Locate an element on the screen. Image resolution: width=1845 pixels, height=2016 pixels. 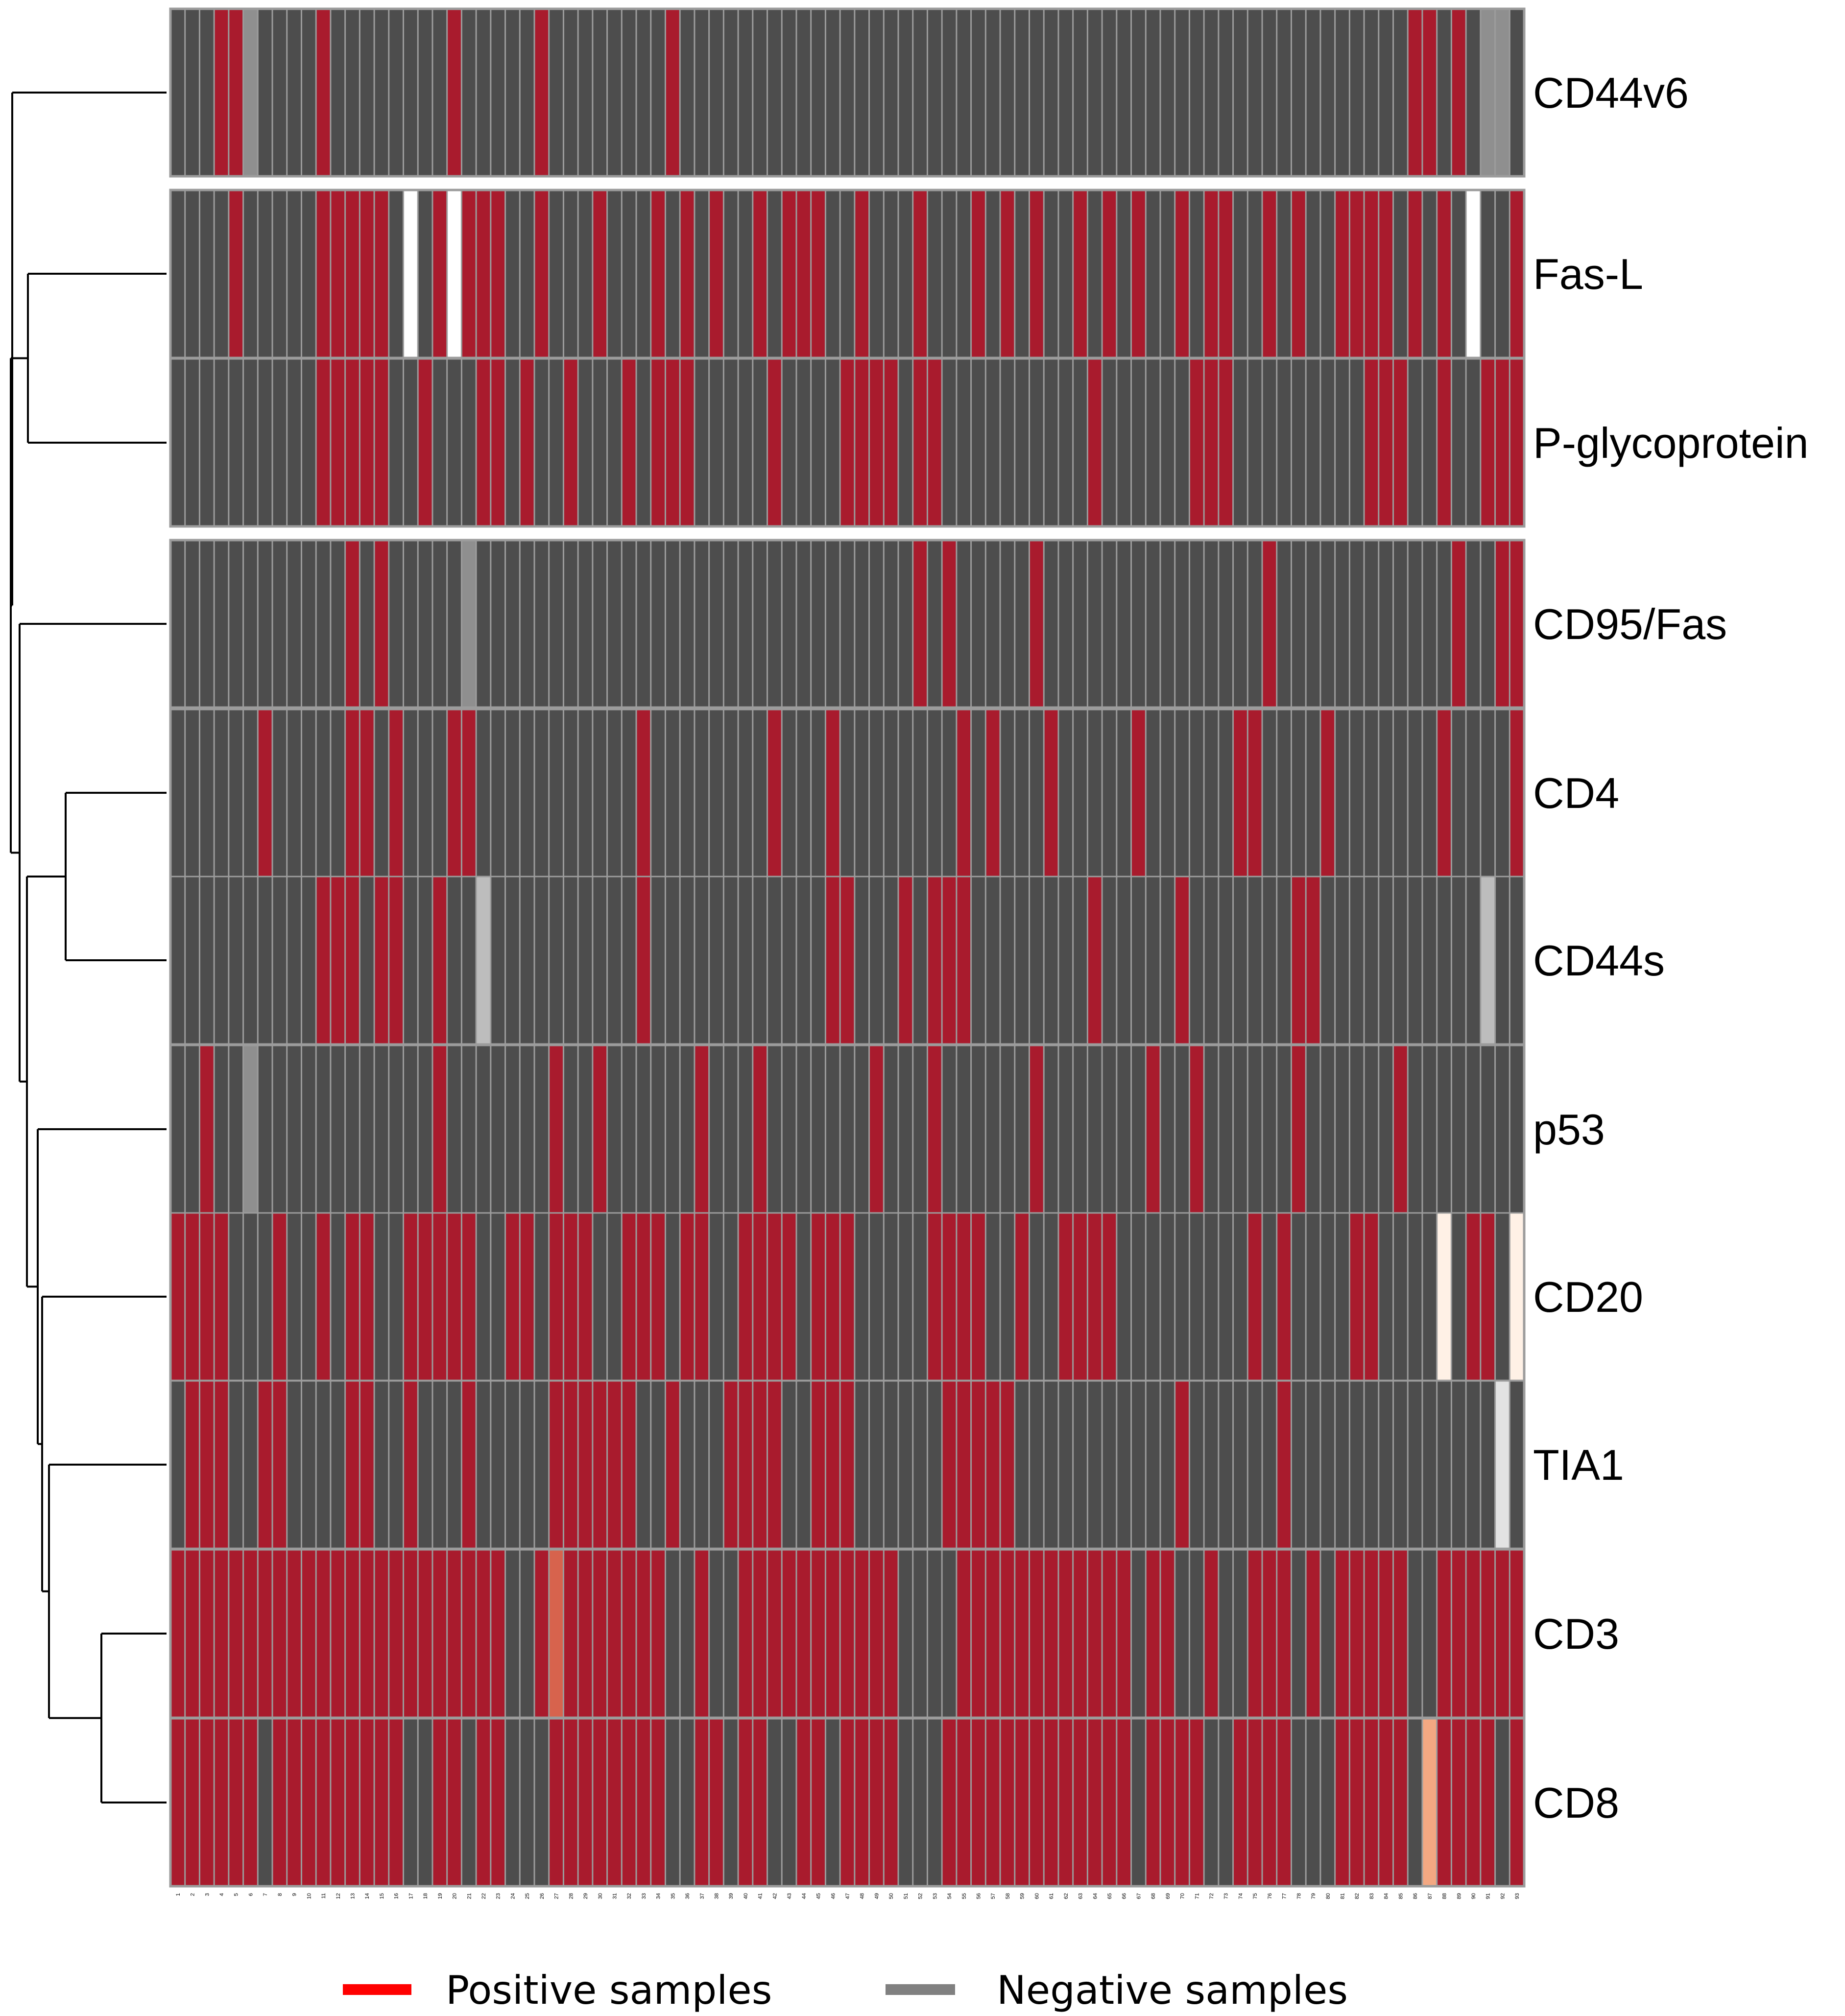
row-label: CD4 is located at coordinates (1576, 793).